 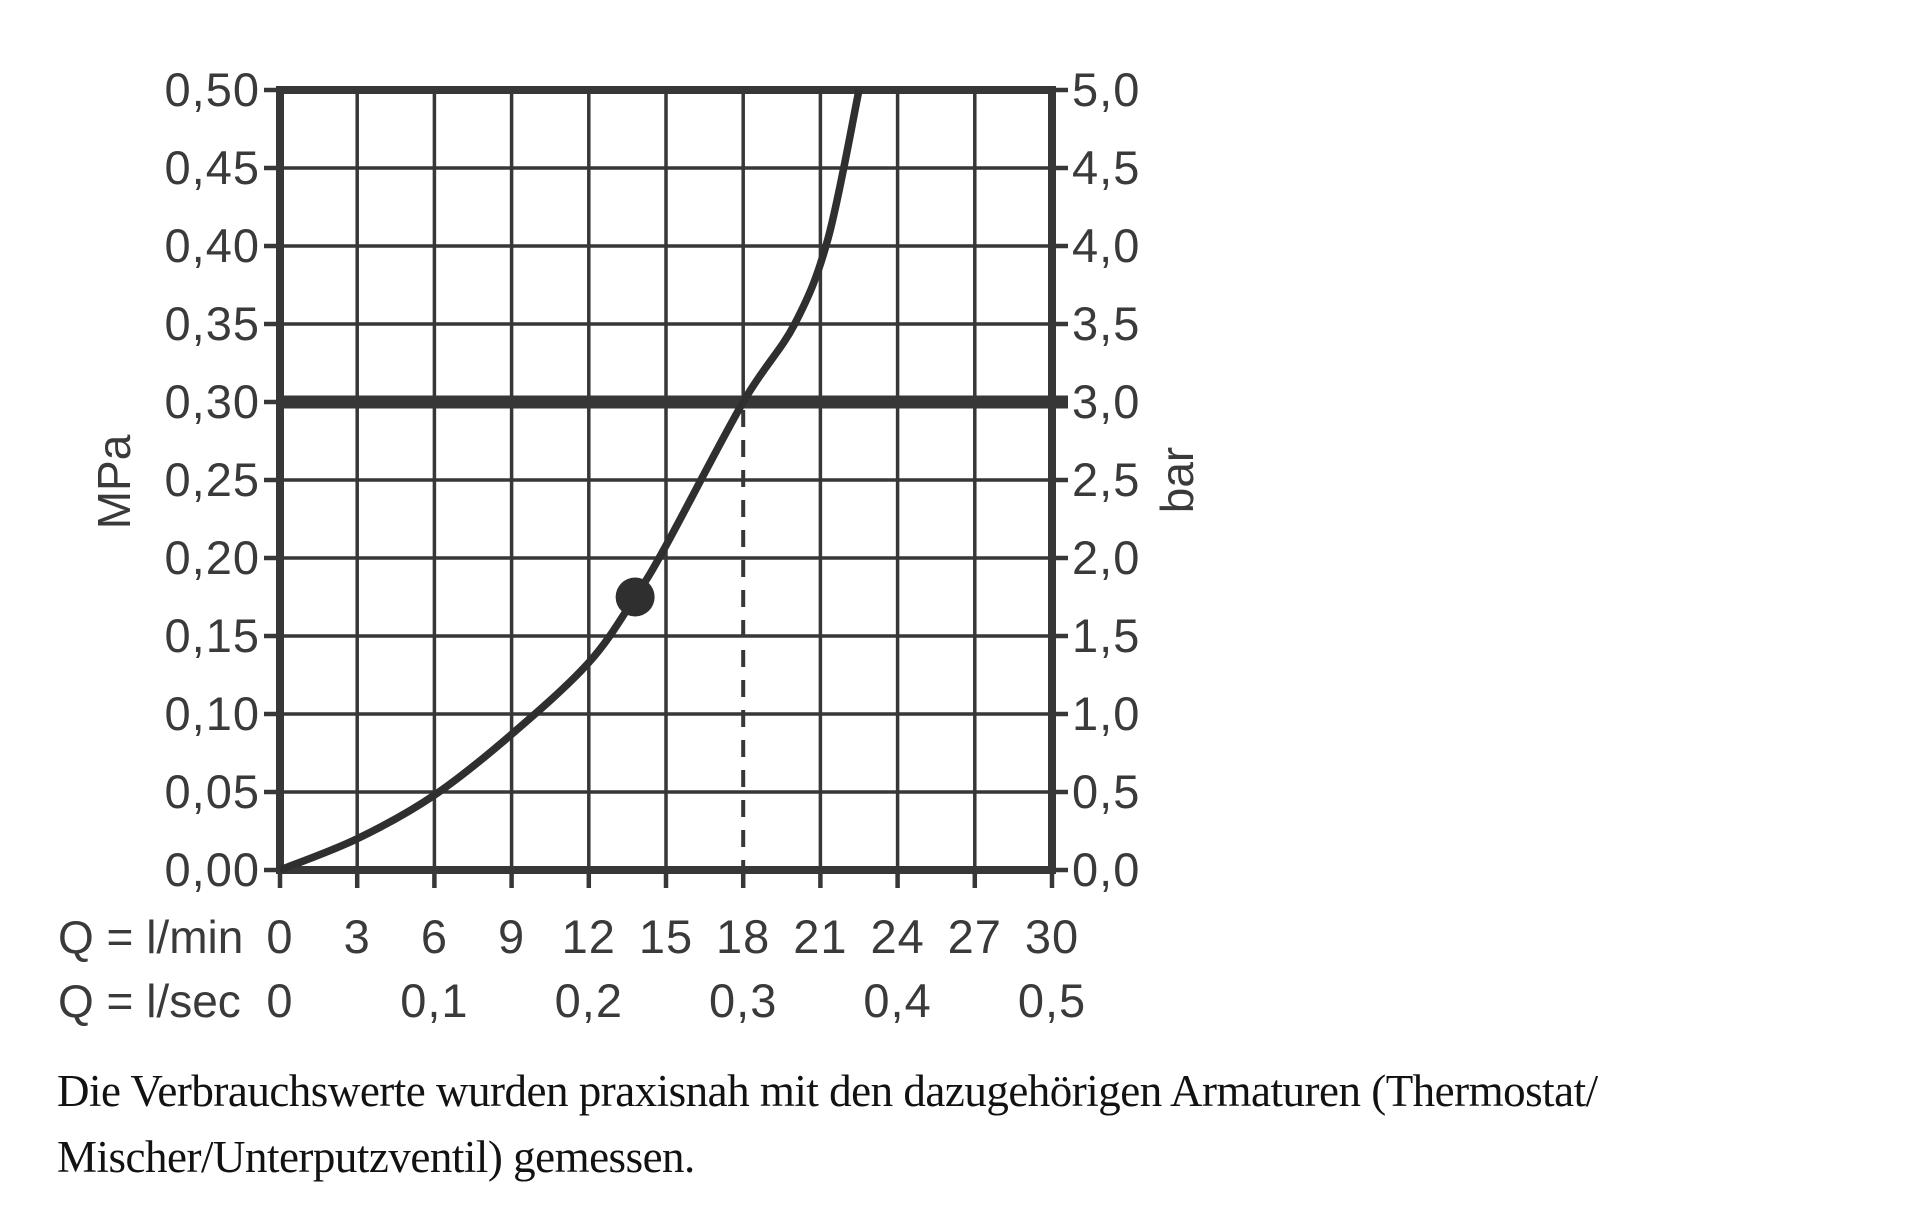 What do you see at coordinates (212, 167) in the screenshot?
I see `y-left-tick-label: 0,45` at bounding box center [212, 167].